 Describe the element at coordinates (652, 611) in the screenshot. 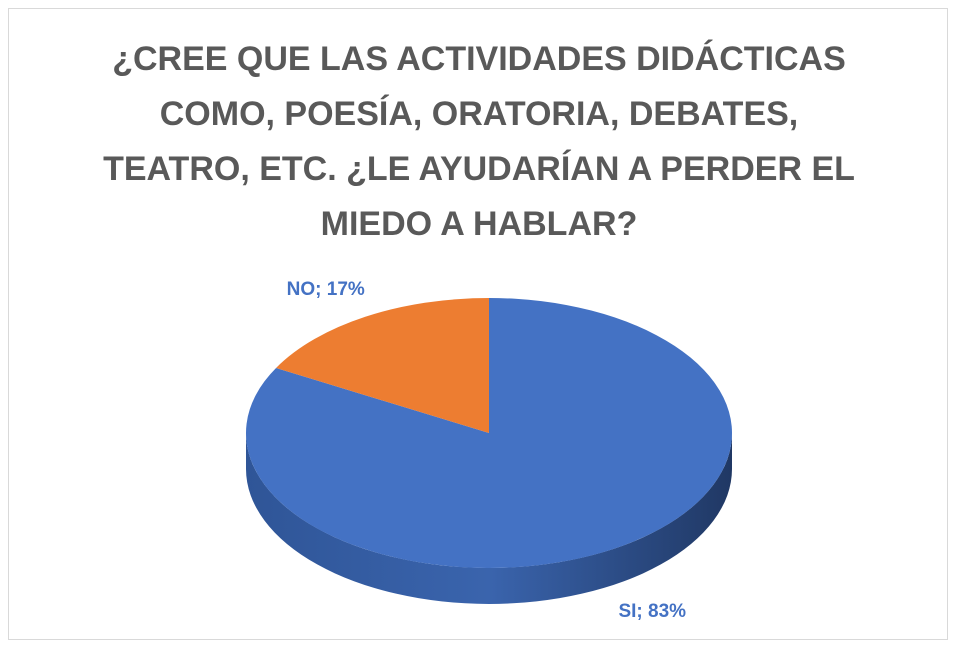

I see `data-label: SI; 83%` at that location.